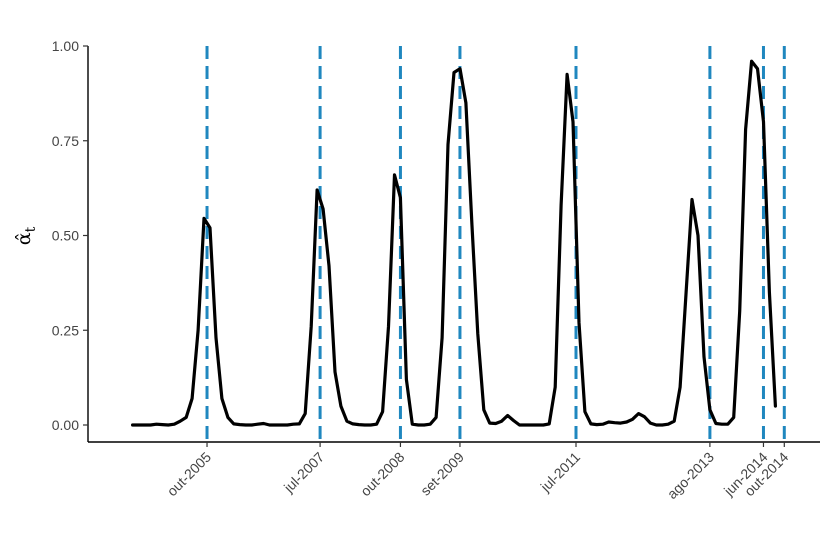 The height and width of the screenshot is (554, 830). Describe the element at coordinates (690, 475) in the screenshot. I see `x-tick-label: ago-2013` at that location.